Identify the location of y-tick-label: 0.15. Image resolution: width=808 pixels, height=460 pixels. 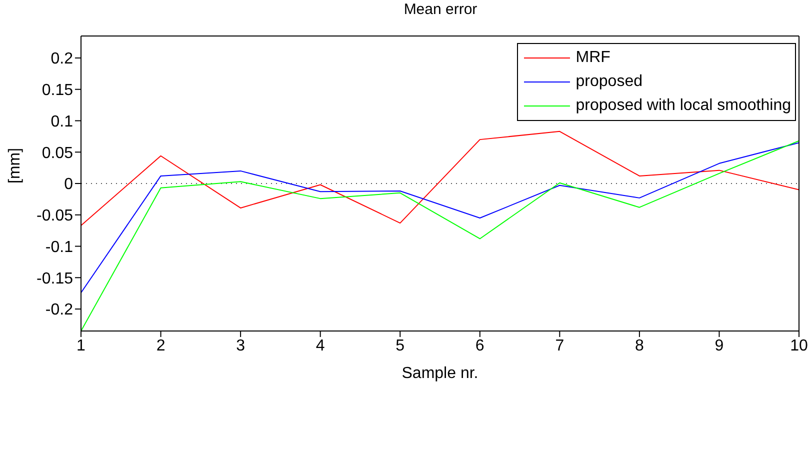
(58, 91).